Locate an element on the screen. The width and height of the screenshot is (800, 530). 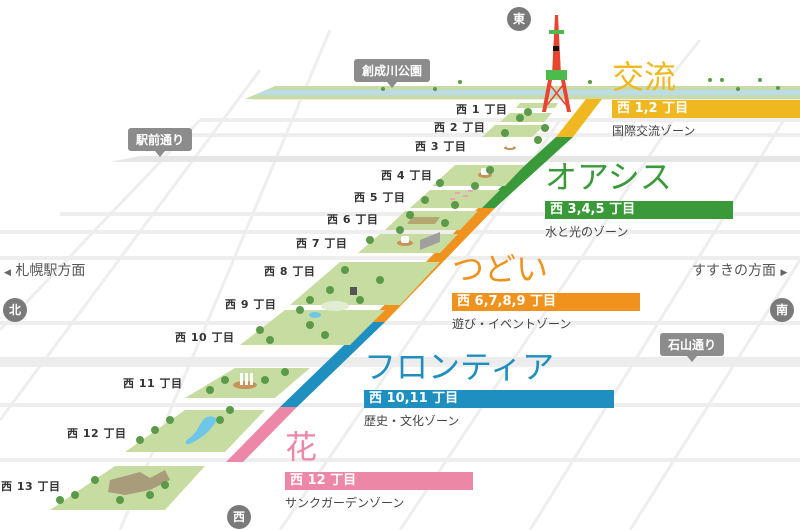
zone-description: サンクガーデンゾーン is located at coordinates (345, 503).